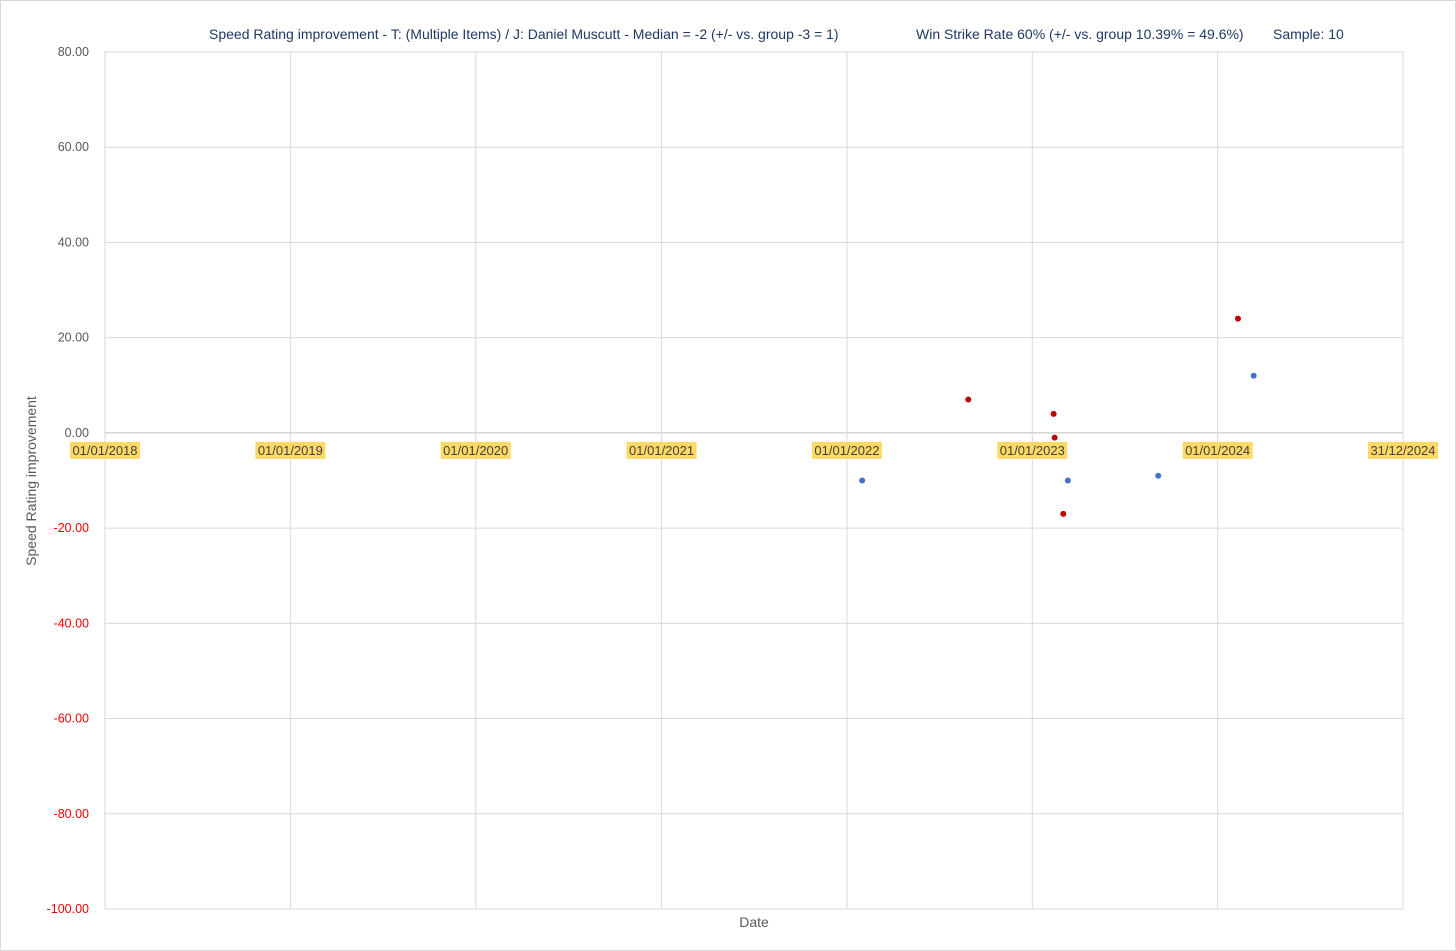  Describe the element at coordinates (77, 433) in the screenshot. I see `y-tick-label: 0.00` at that location.